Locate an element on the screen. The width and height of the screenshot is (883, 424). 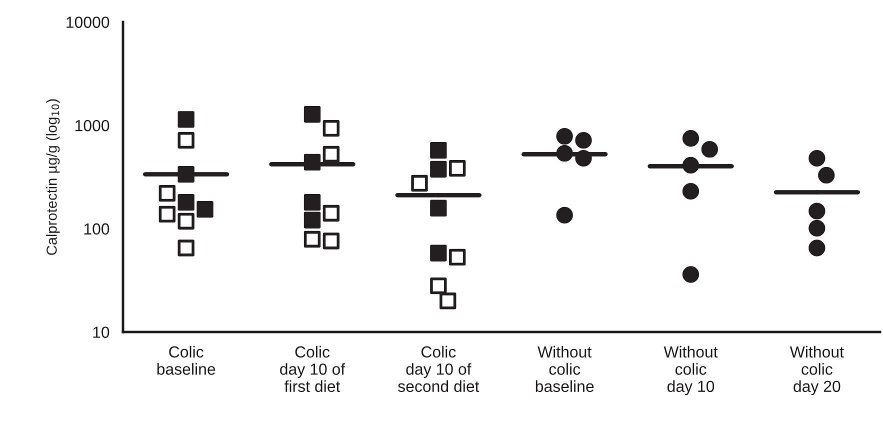
x-tick-label: Without colic day 20 is located at coordinates (817, 371).